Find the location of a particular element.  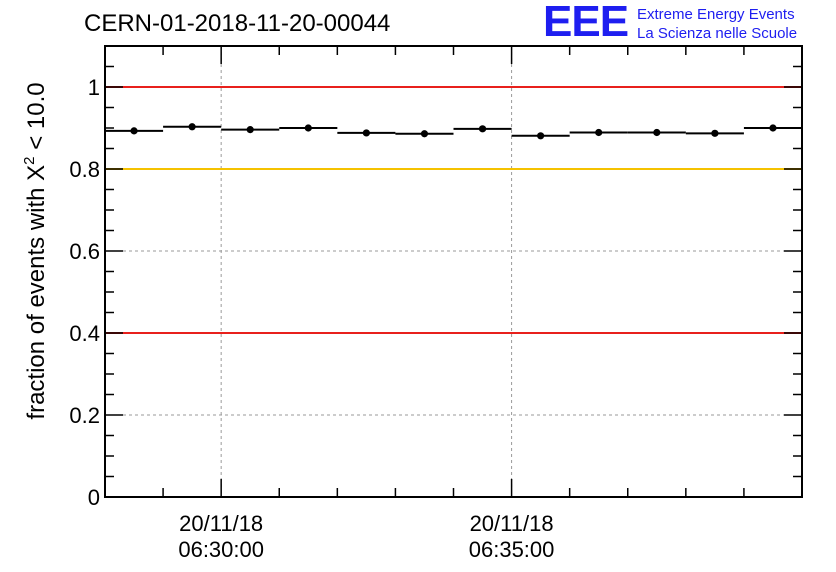

x-tick-label-time: 06:35:00 is located at coordinates (512, 549).